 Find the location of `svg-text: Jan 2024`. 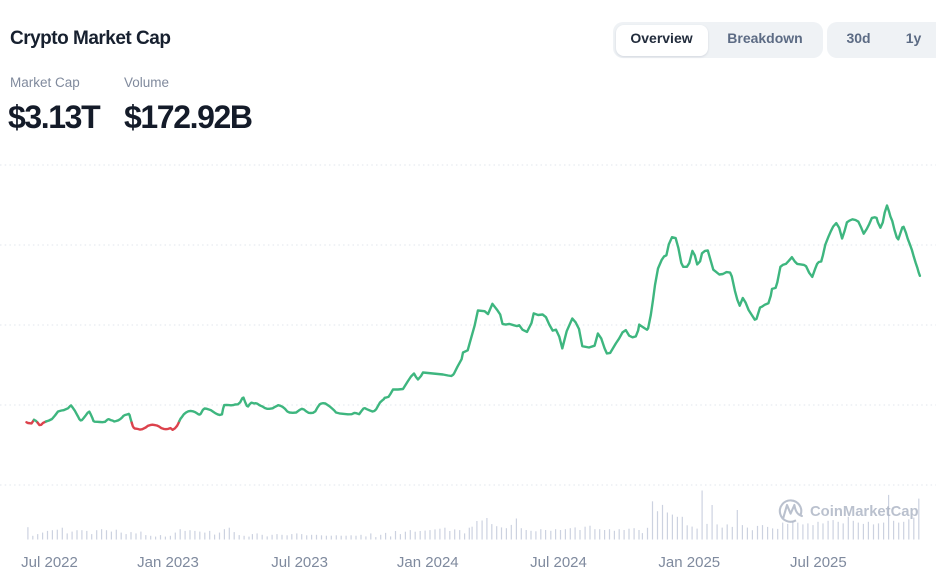

svg-text: Jan 2024 is located at coordinates (428, 562).